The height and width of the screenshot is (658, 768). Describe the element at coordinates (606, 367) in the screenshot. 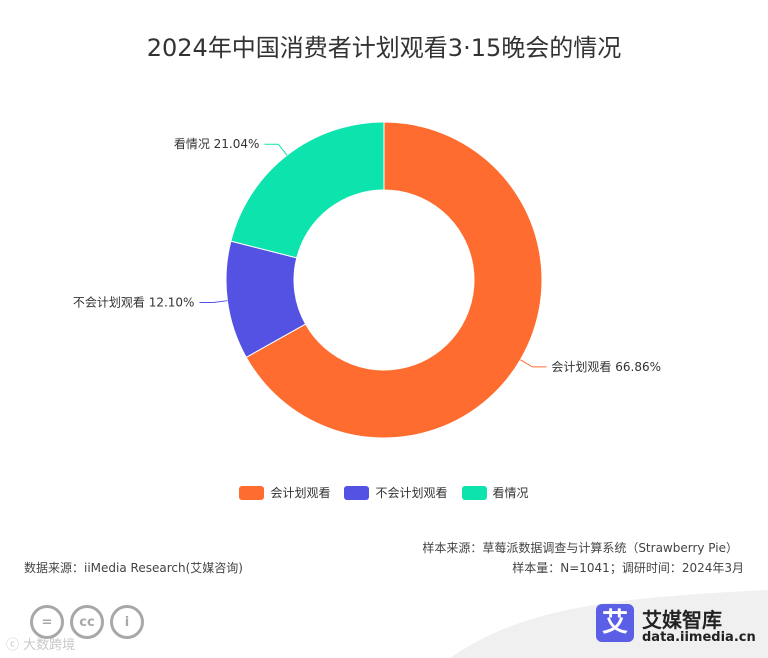

I see `label-will-watch: 会计划观看 66.86%` at that location.